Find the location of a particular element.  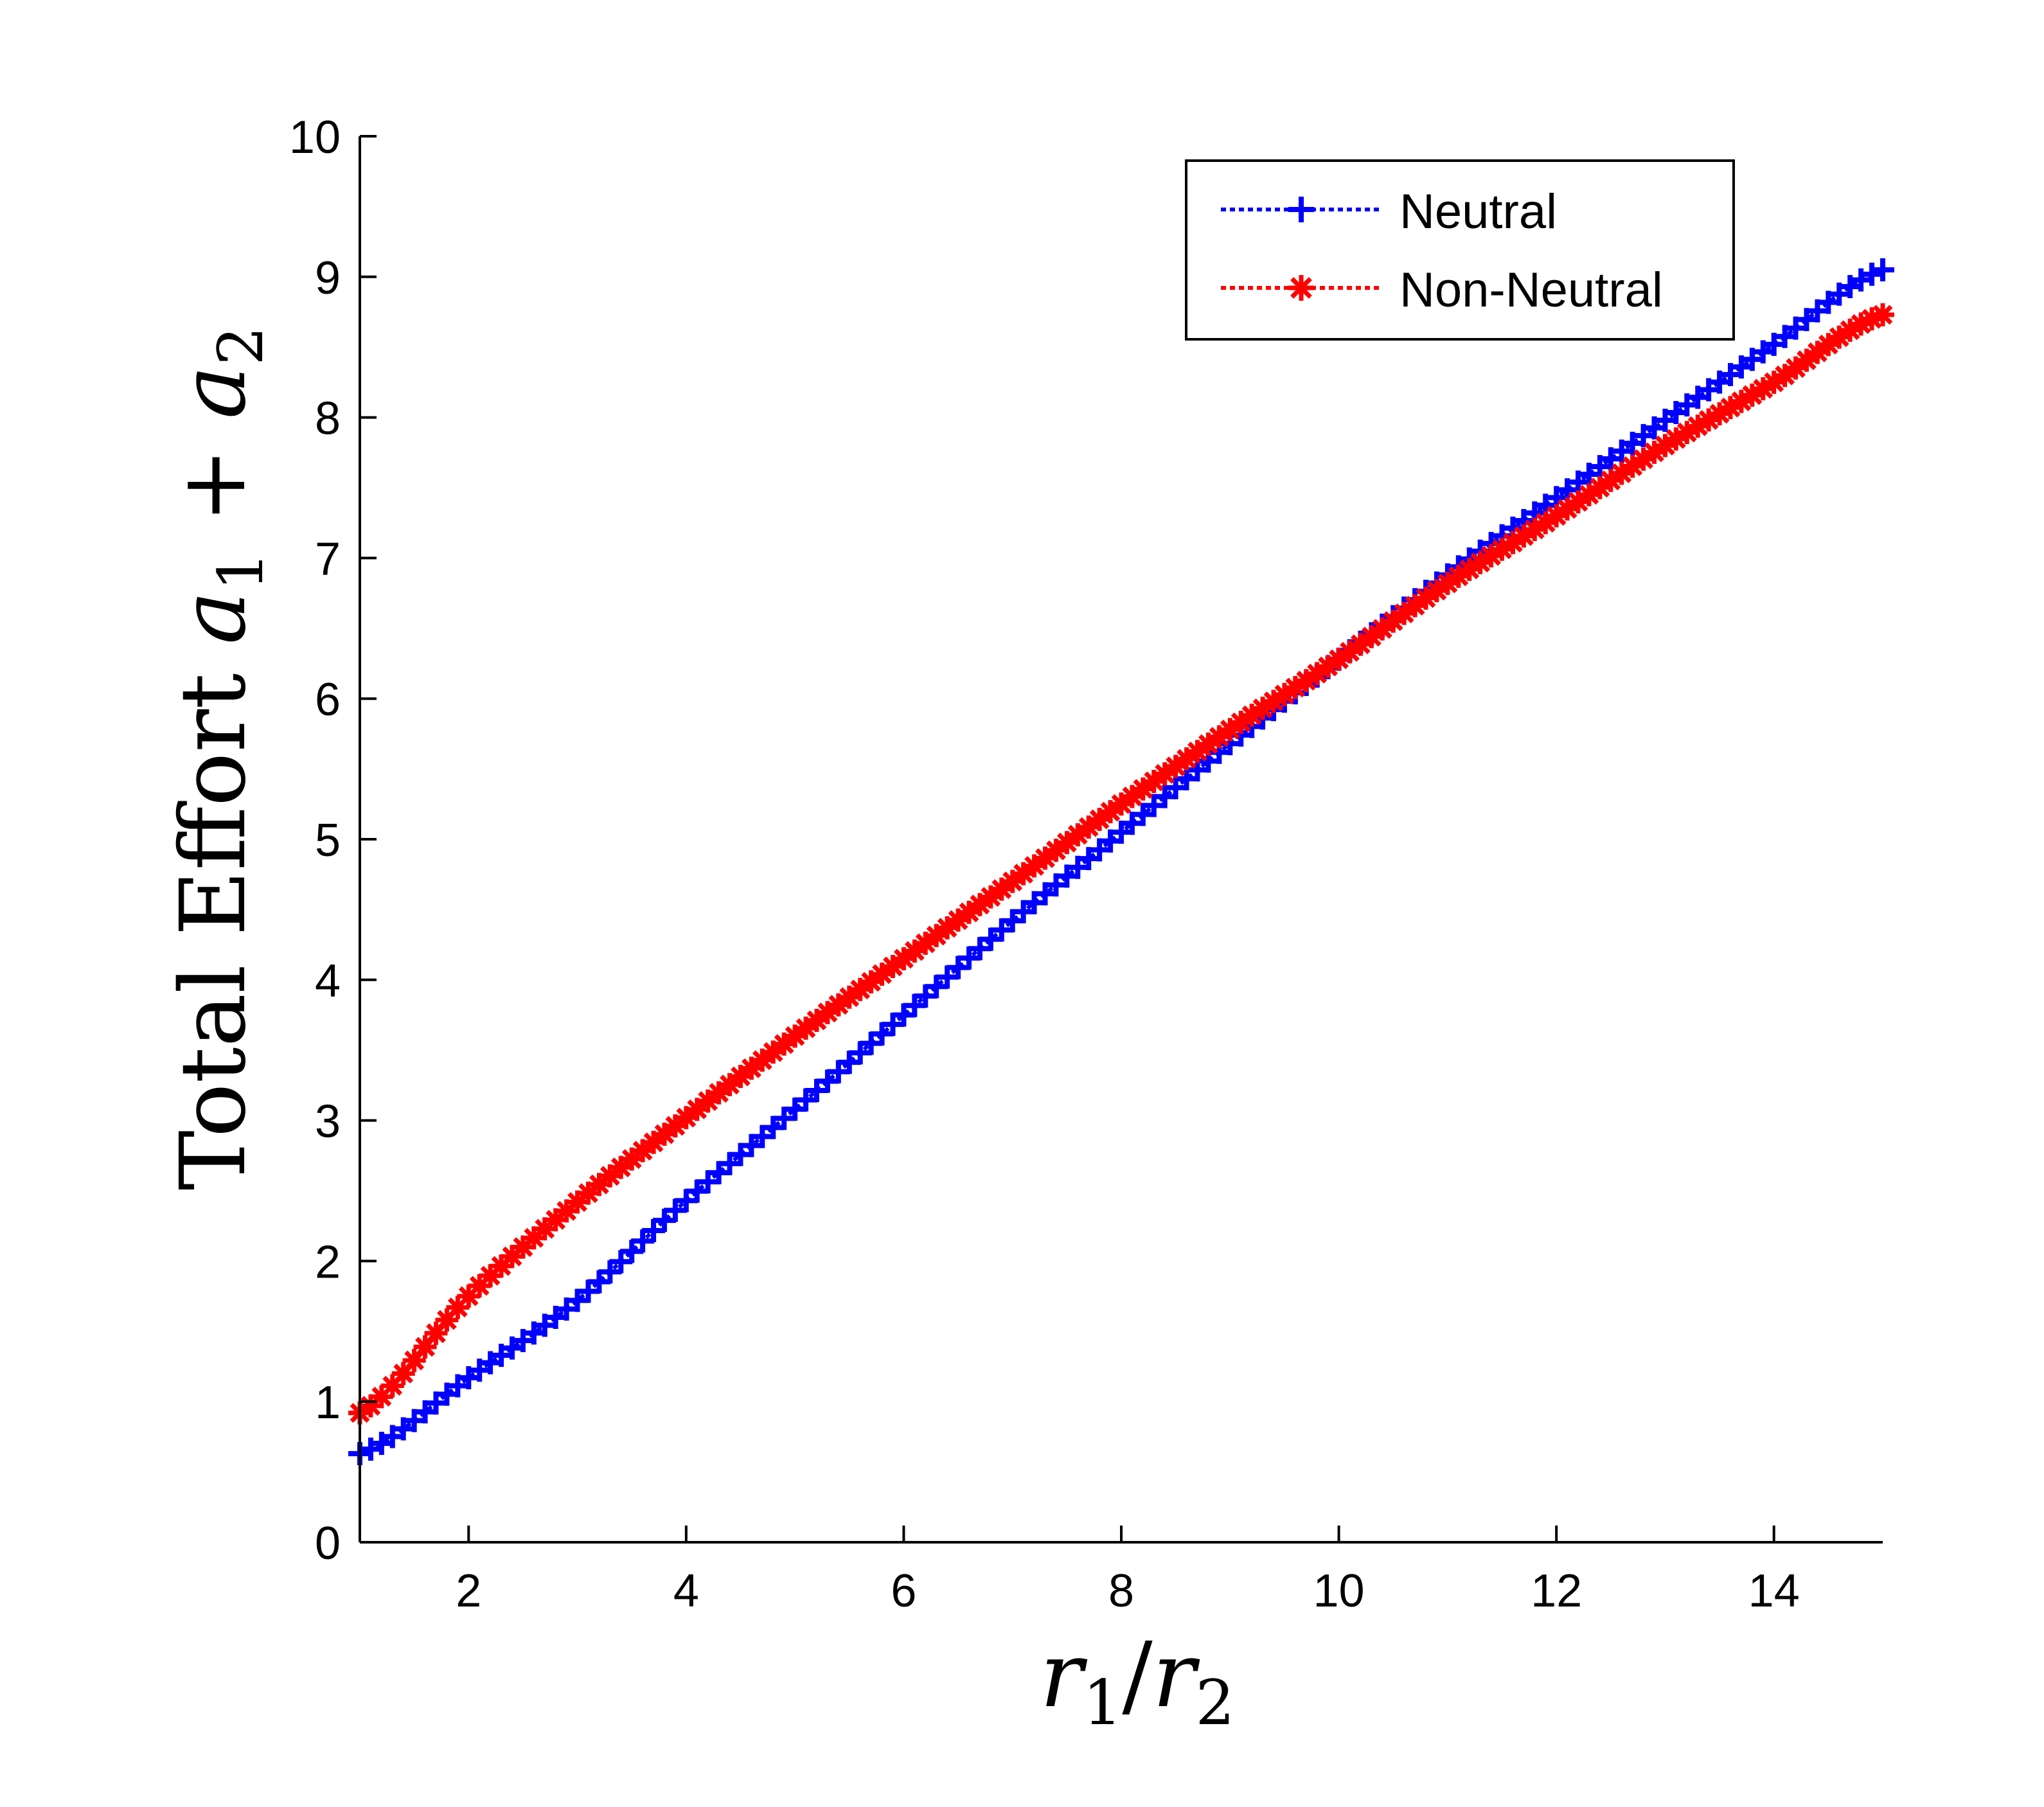

y-tick-label: 8 is located at coordinates (328, 419).